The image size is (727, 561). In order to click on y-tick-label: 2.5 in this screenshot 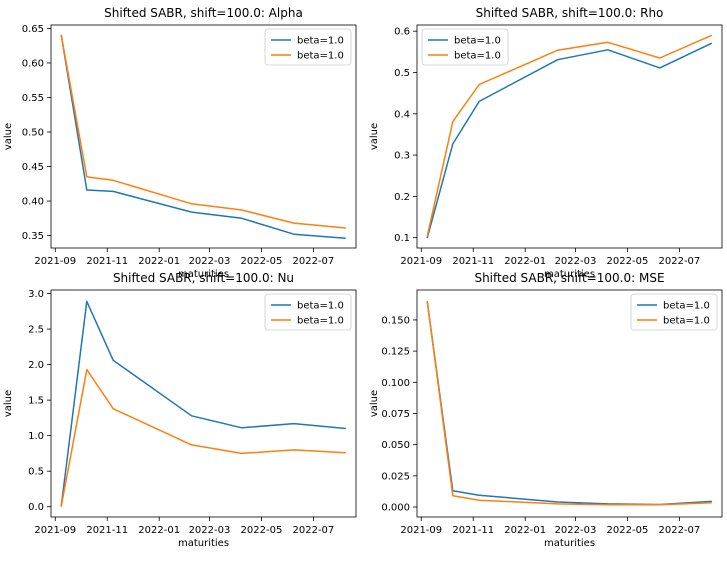, I will do `click(36, 330)`.